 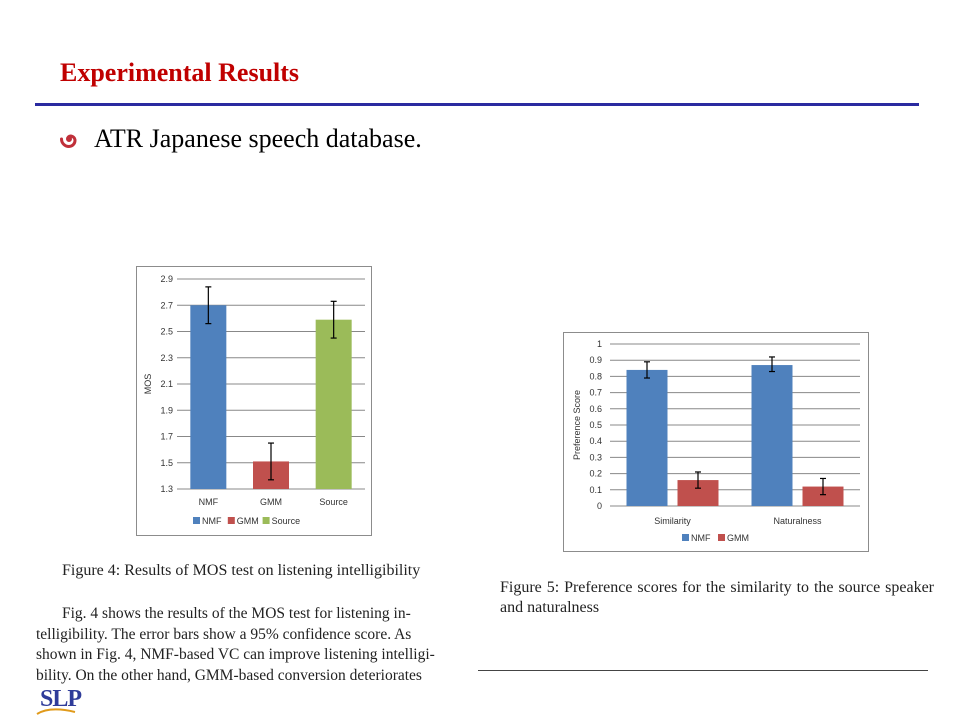 I want to click on slp-logo: SLP, so click(x=59, y=700).